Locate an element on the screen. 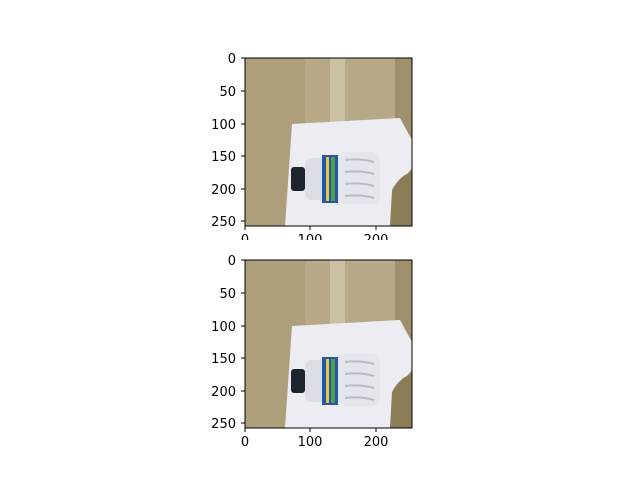 The width and height of the screenshot is (640, 480). bottle-photo-top is located at coordinates (328, 142).